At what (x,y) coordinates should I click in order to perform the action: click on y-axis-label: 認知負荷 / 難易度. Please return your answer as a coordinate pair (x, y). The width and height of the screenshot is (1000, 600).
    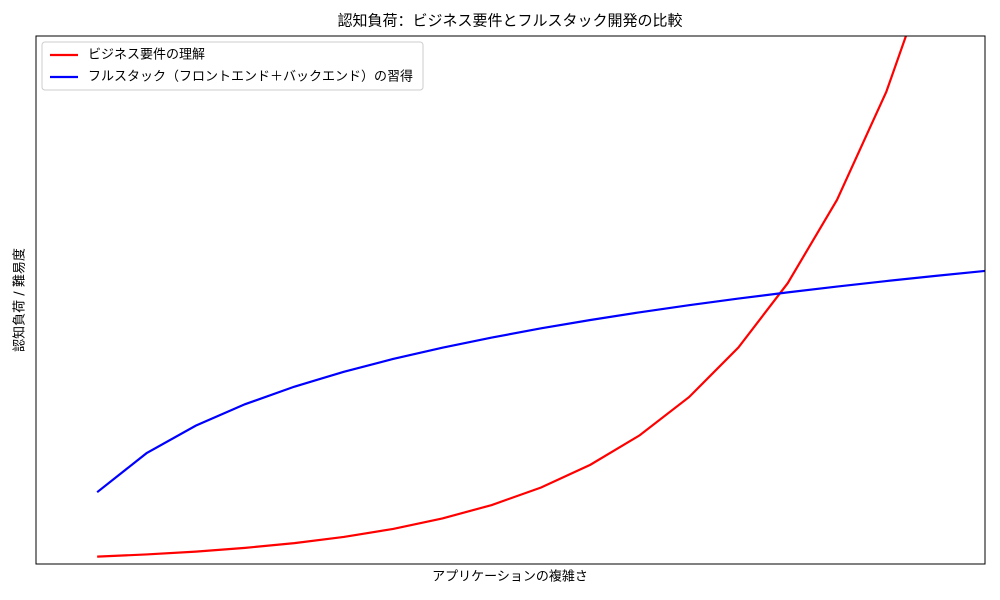
    Looking at the image, I should click on (20, 300).